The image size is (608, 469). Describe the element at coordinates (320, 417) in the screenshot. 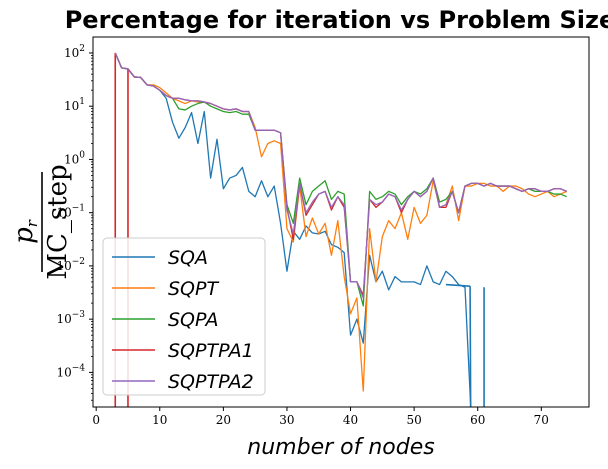

I see `x-axis: 0 10 20 30 40 50 60 70` at that location.